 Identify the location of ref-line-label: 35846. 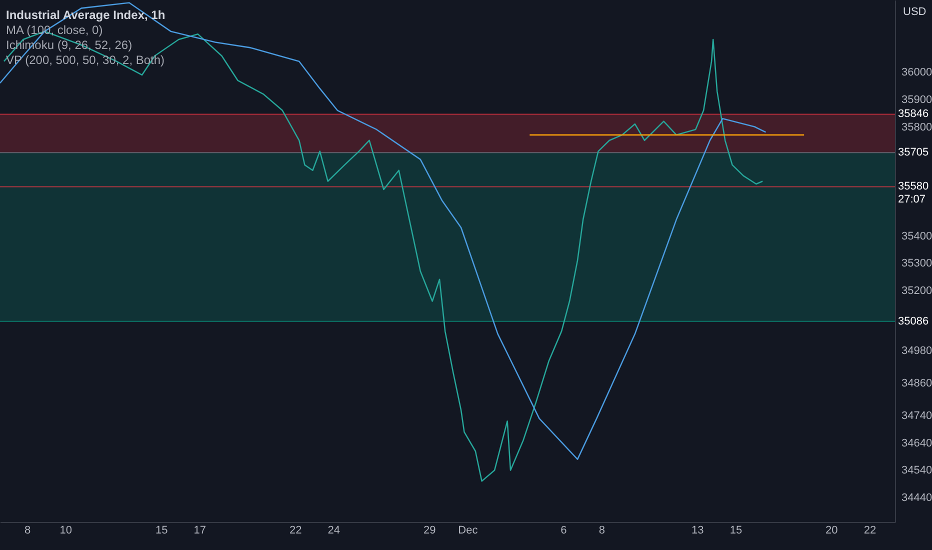
(913, 114).